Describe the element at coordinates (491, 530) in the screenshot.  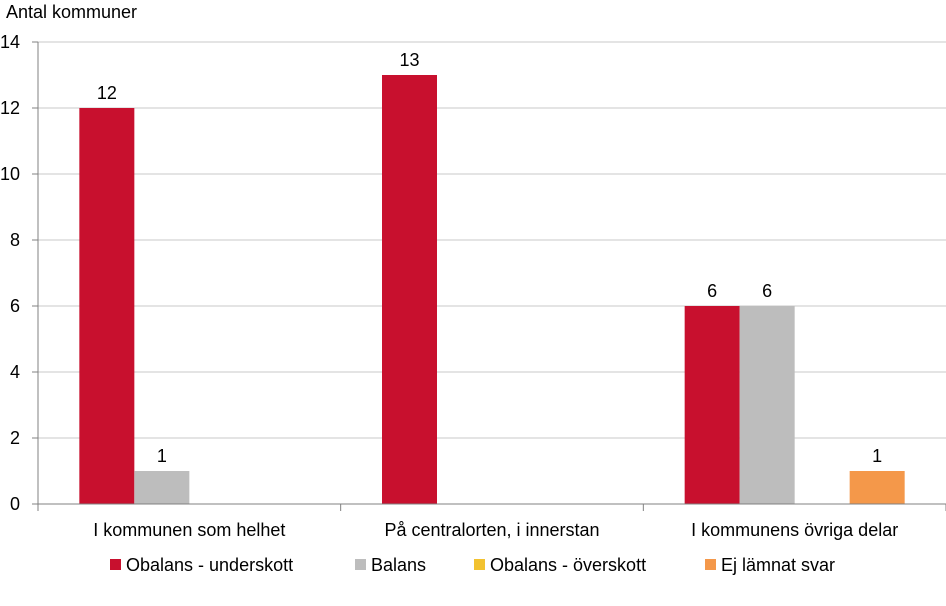
I see `category-label: På centralorten, i innerstan` at that location.